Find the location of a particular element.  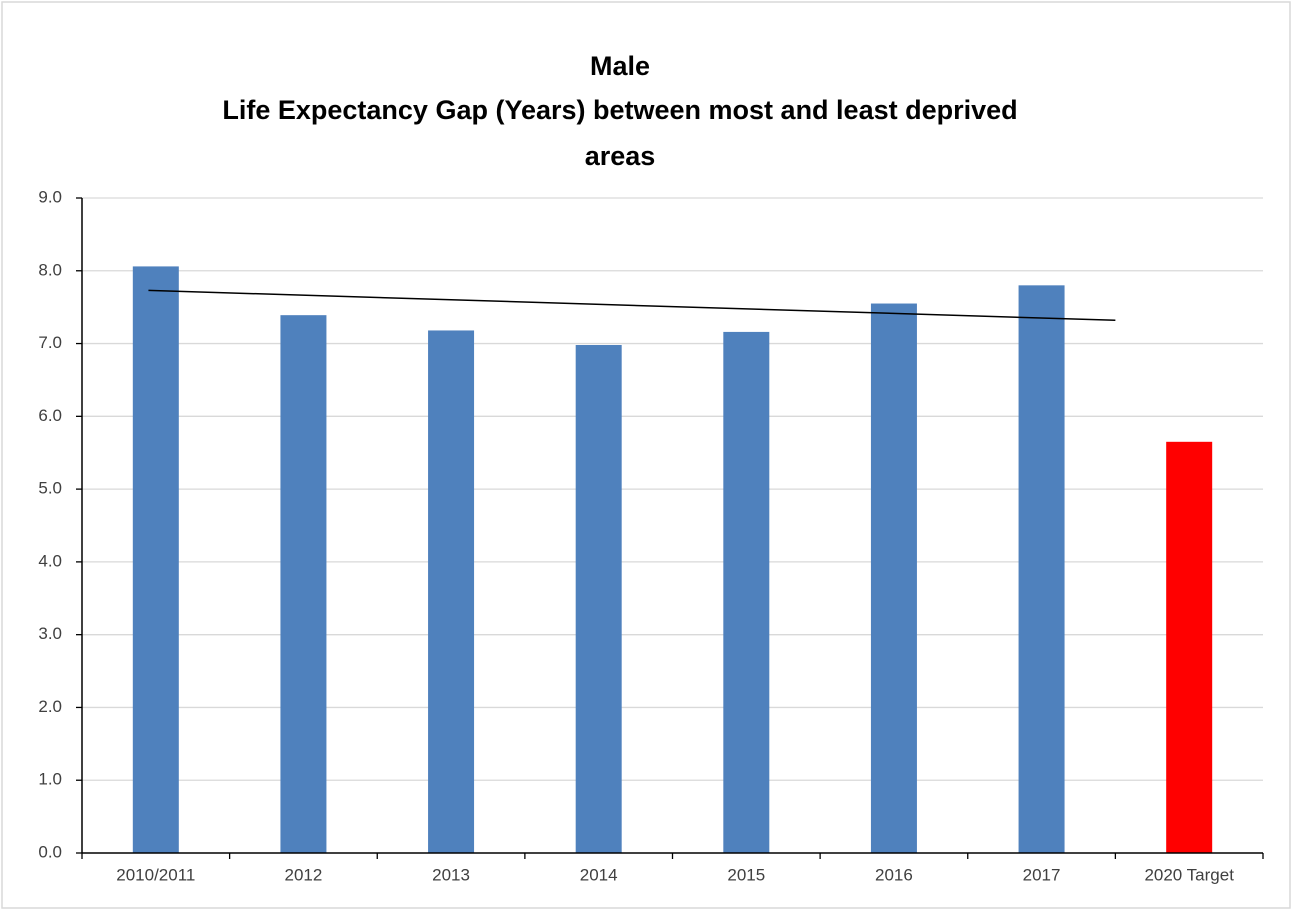

y-tick-label: 5.0 is located at coordinates (50, 488).